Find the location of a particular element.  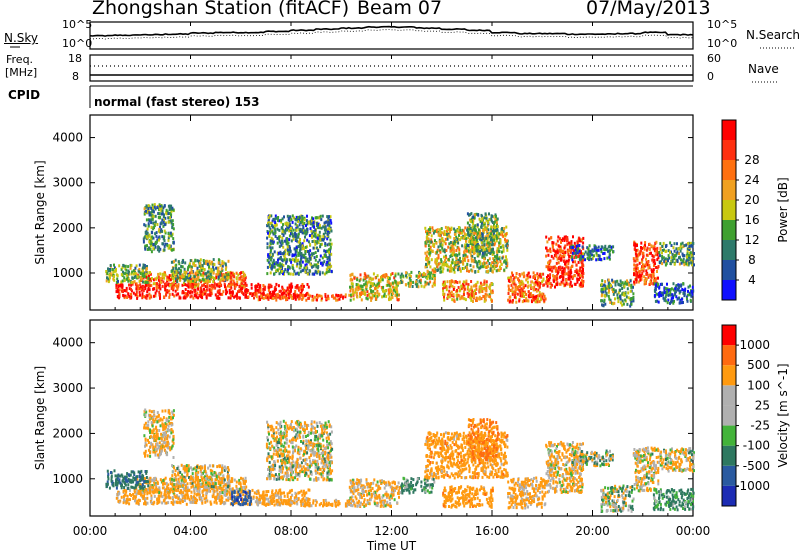

velocity-cell is located at coordinates (191, 498).